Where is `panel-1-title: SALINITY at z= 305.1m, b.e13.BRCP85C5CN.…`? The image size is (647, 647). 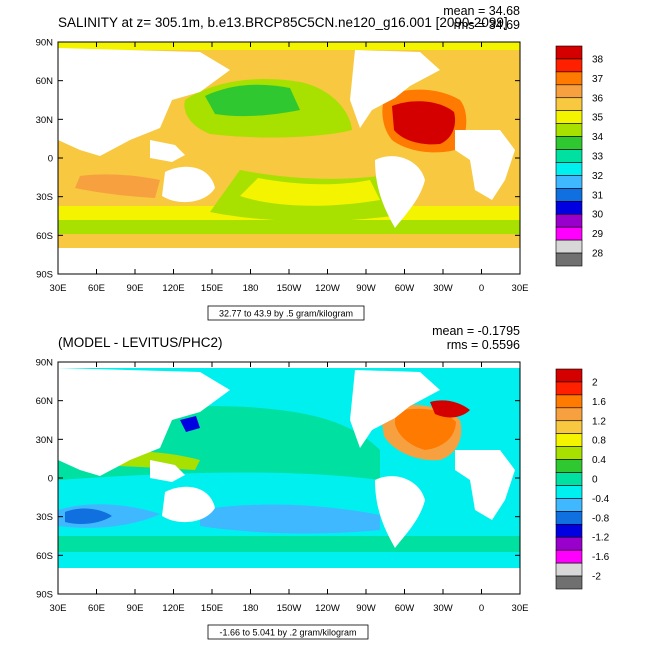
panel-1-title: SALINITY at z= 305.1m, b.e13.BRCP85C5CN.… is located at coordinates (283, 22).